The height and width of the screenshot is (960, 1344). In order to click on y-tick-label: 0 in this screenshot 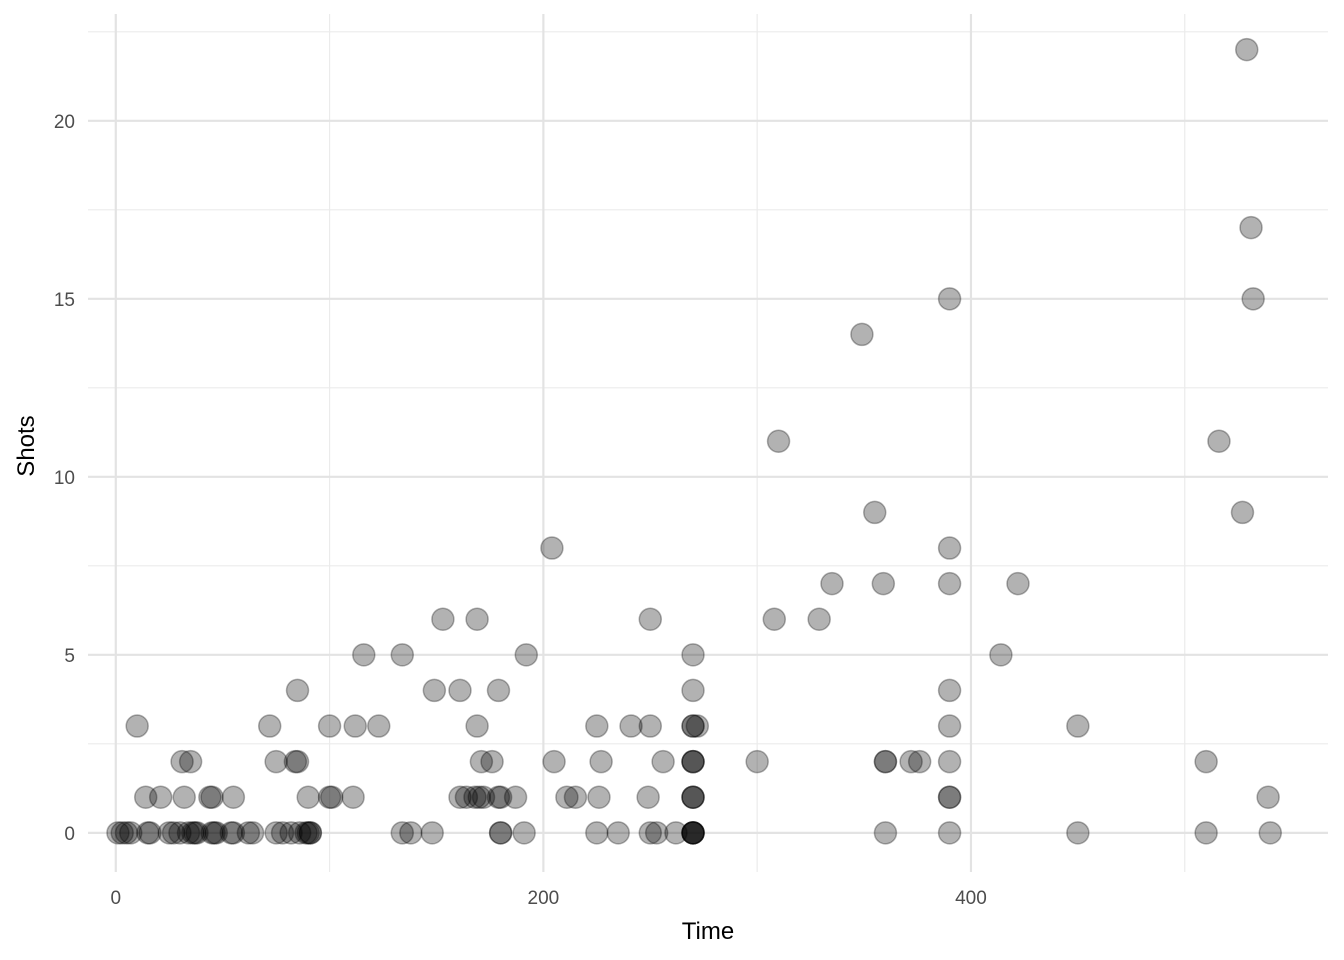, I will do `click(69, 834)`.